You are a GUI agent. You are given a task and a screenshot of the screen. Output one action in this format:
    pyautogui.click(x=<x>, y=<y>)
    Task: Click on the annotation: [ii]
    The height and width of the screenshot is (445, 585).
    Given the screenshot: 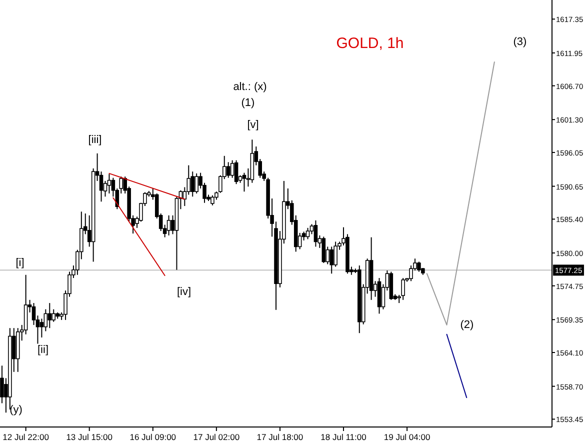 What is the action you would take?
    pyautogui.click(x=43, y=350)
    